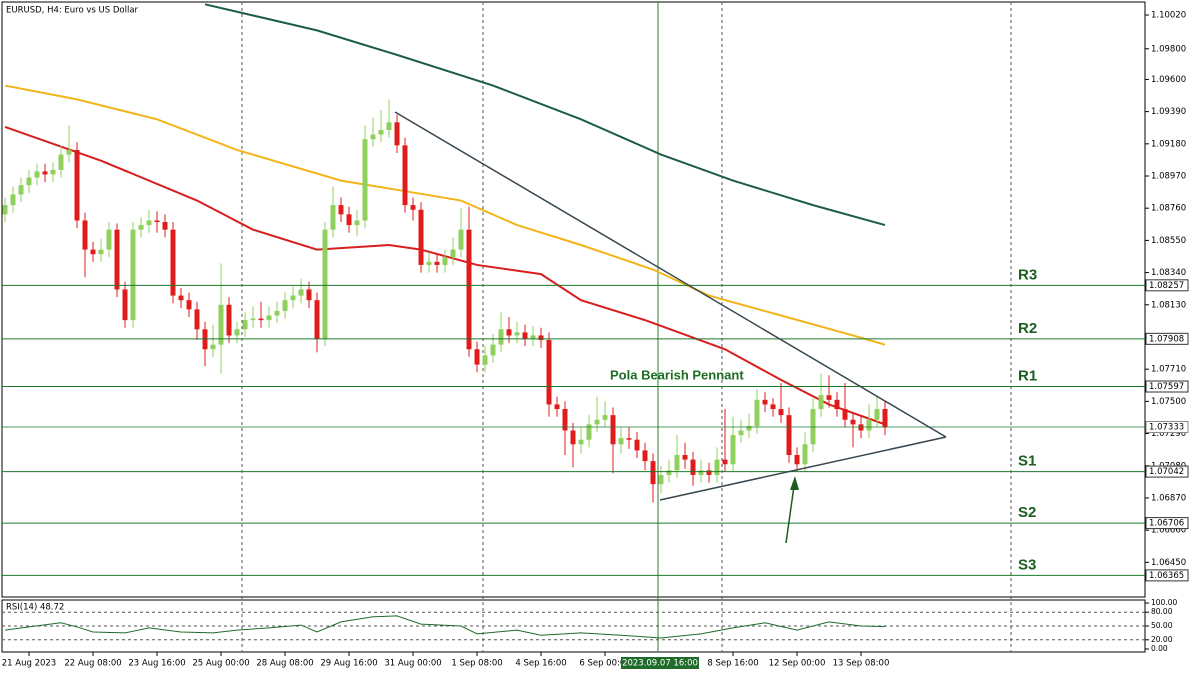  I want to click on x-tick-label: 22 Aug 08:00, so click(92, 664).